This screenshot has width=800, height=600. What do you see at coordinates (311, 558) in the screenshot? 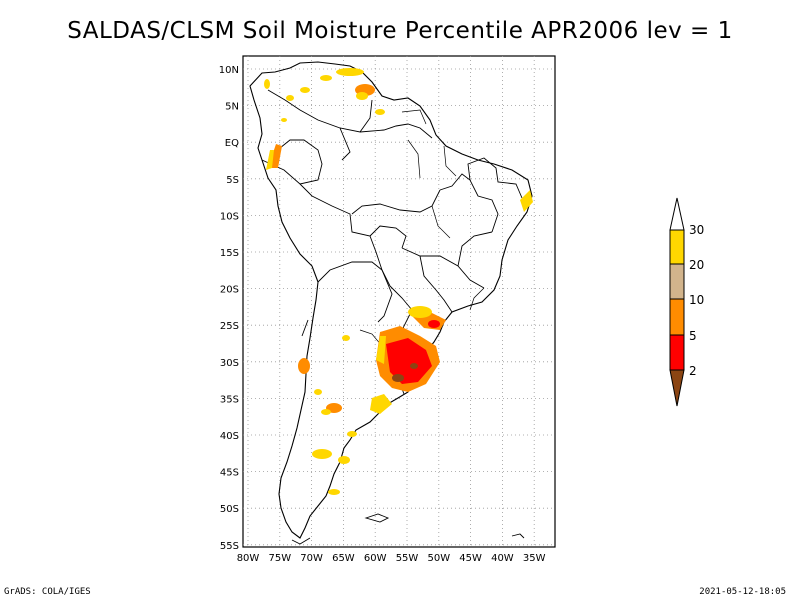
I see `lon-tick-label: 70W` at bounding box center [311, 558].